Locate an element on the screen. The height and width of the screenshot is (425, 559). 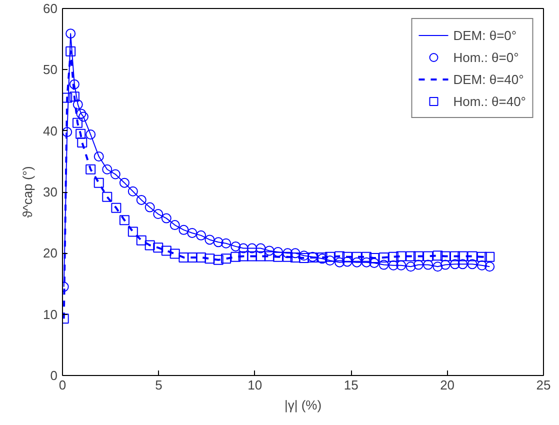
y-tick-label: 30 is located at coordinates (50, 192).